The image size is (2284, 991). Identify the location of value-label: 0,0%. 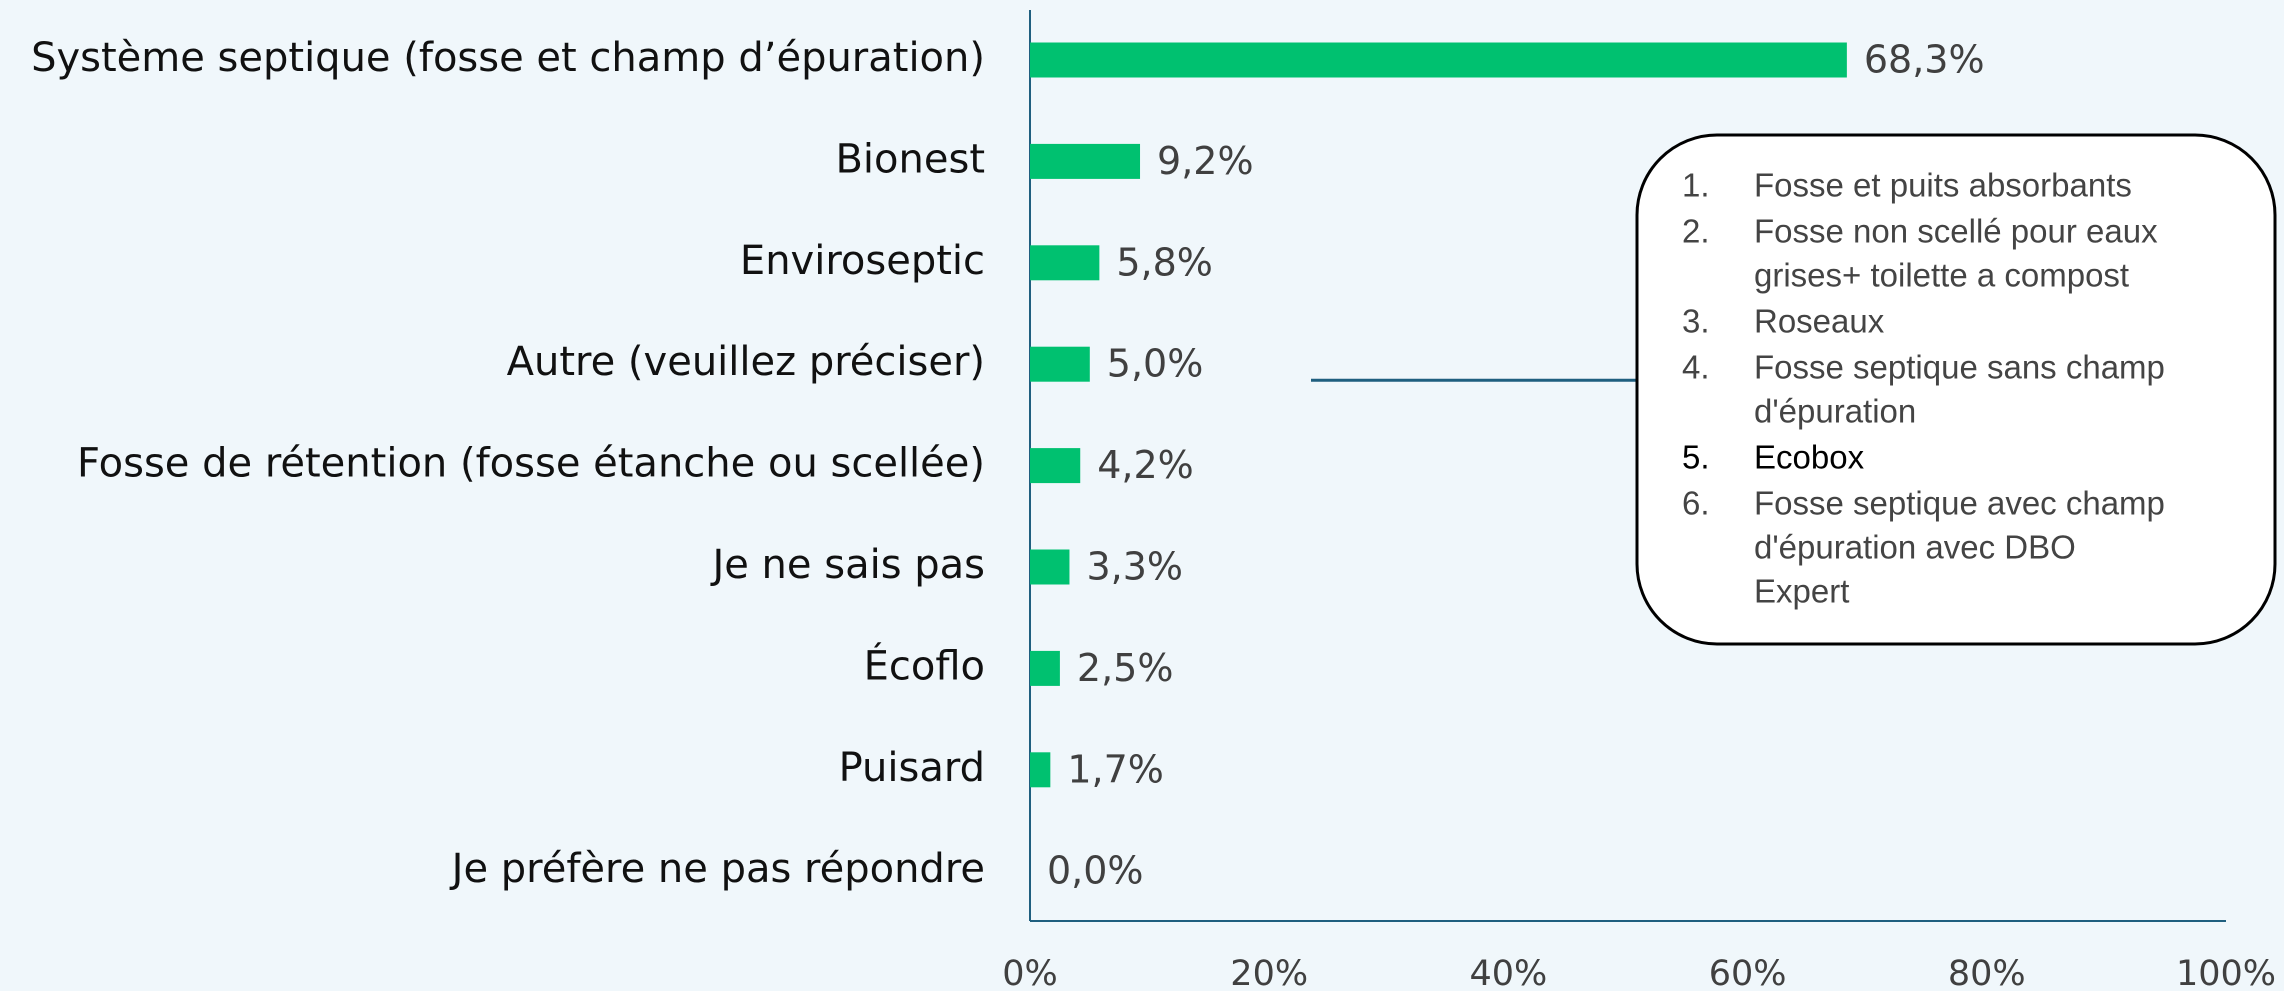
(1095, 871).